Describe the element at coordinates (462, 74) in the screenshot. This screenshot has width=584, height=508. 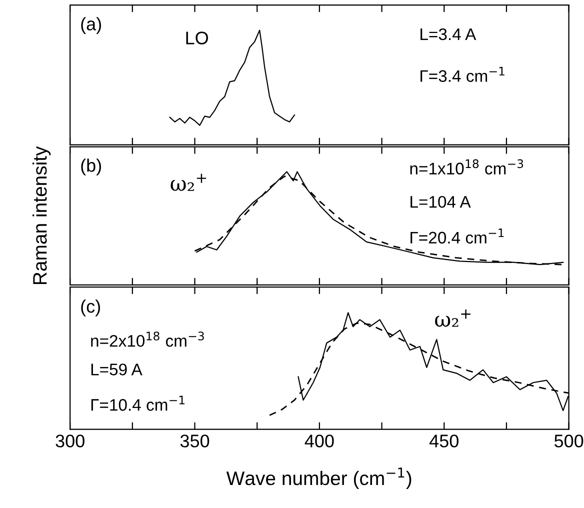
I see `annotation: Γ=3.4 cm$^{−1}$` at that location.